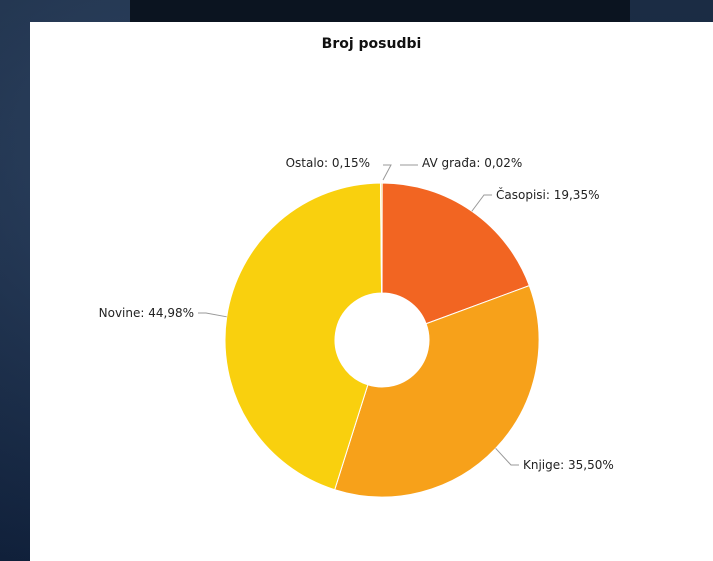  Describe the element at coordinates (380, 11) in the screenshot. I see `background-top-band` at that location.